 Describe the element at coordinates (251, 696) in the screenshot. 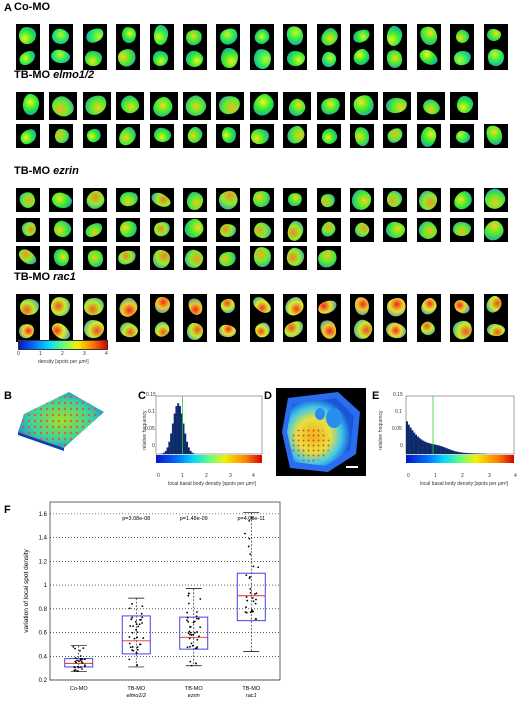

I see `category-sublabel: rac1` at that location.